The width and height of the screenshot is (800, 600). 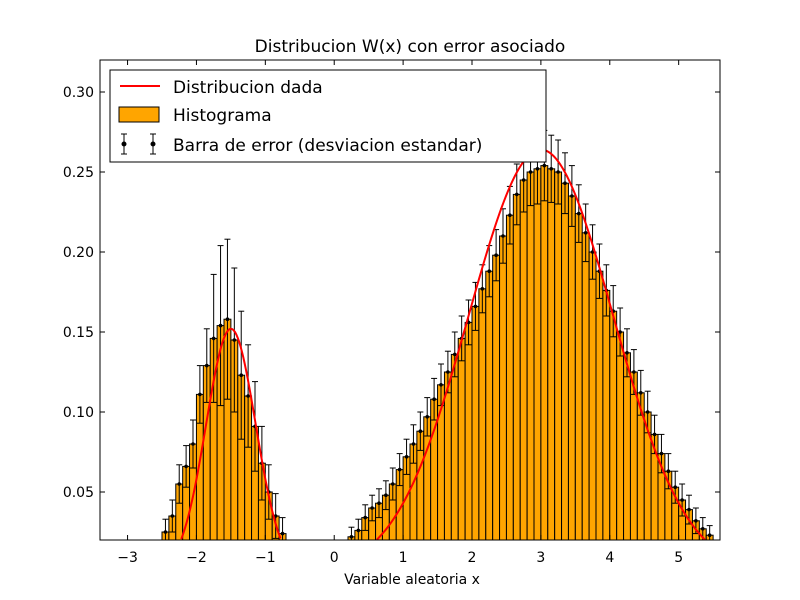 What do you see at coordinates (78, 493) in the screenshot?
I see `y-tick-label: 0.05` at bounding box center [78, 493].